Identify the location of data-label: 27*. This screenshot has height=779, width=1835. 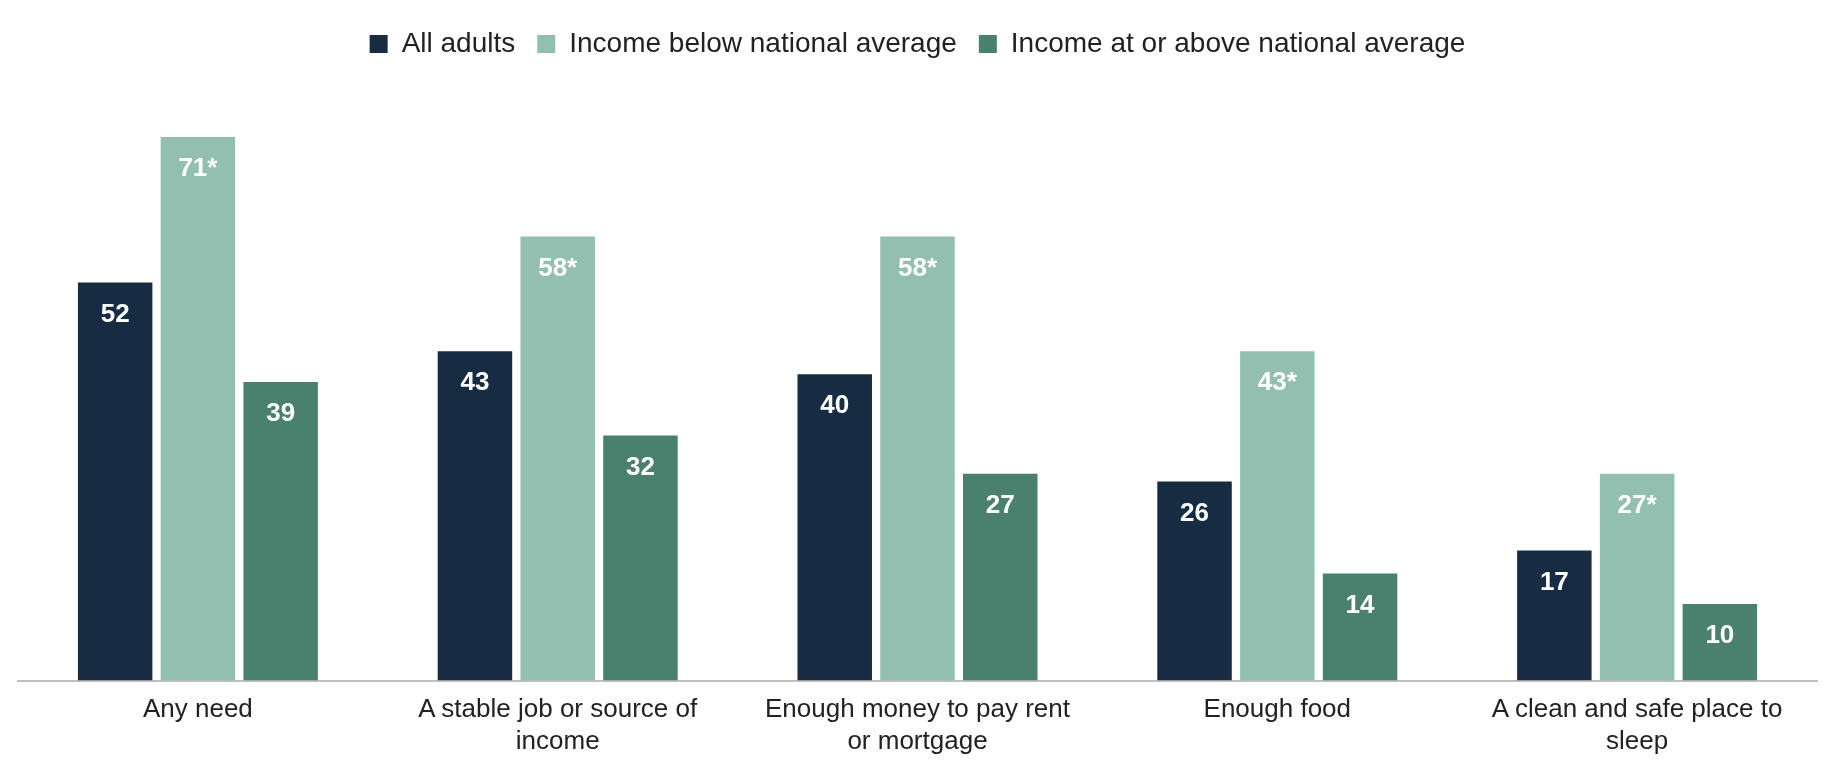
(1637, 504).